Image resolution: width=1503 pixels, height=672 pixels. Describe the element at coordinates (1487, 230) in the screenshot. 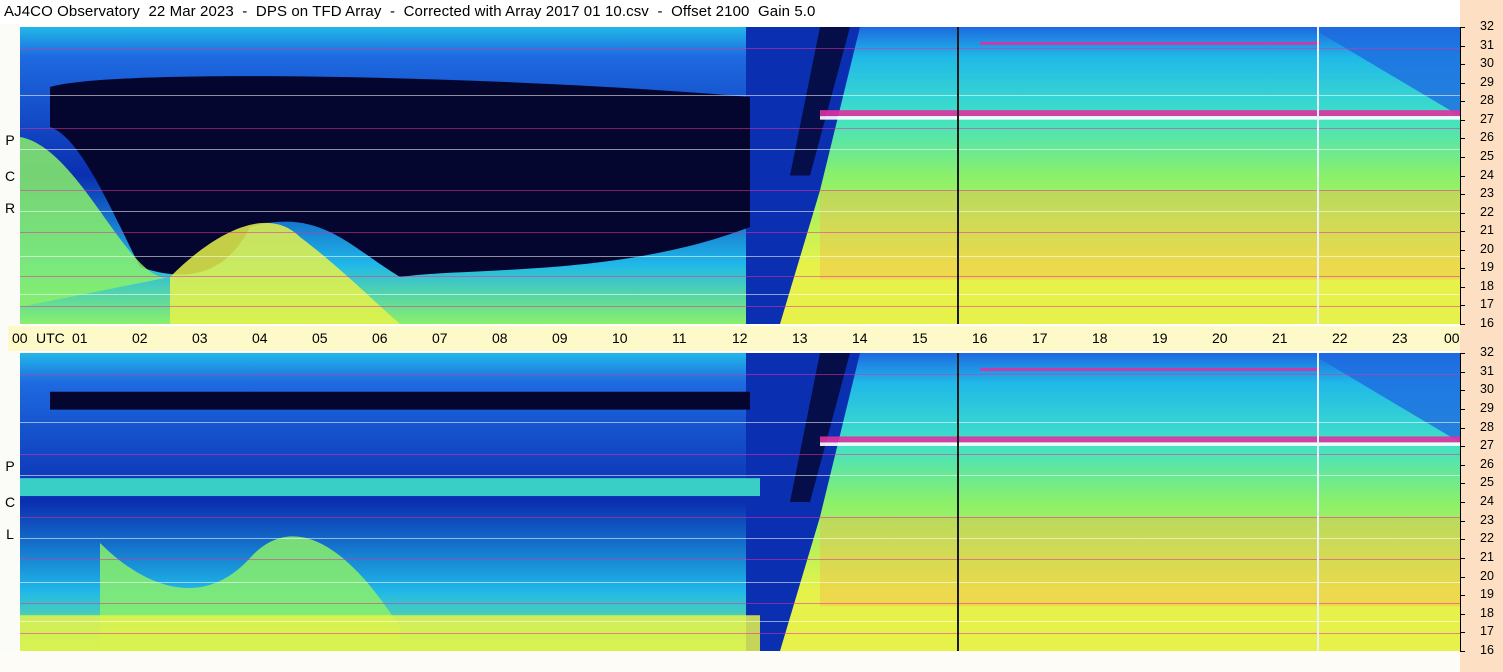

I see `frequency-tick-label: 21` at that location.